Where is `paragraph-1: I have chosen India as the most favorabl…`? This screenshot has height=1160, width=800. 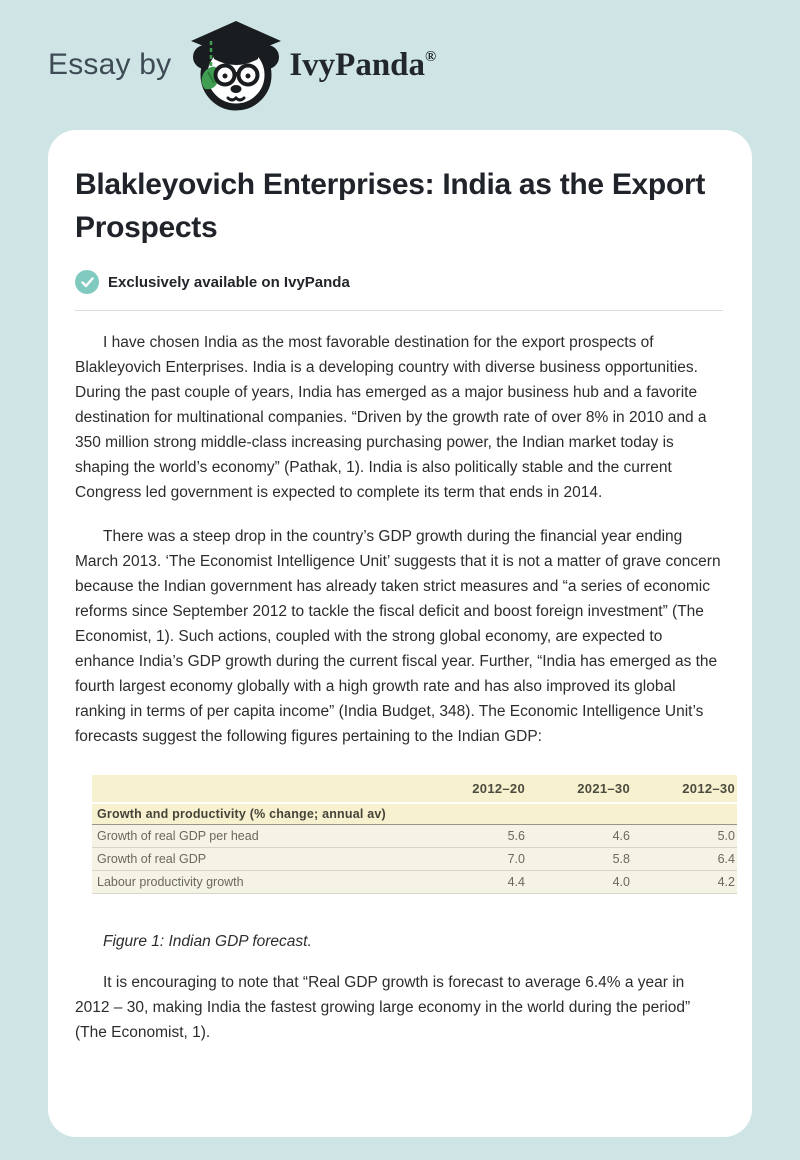 paragraph-1: I have chosen India as the most favorabl… is located at coordinates (391, 417).